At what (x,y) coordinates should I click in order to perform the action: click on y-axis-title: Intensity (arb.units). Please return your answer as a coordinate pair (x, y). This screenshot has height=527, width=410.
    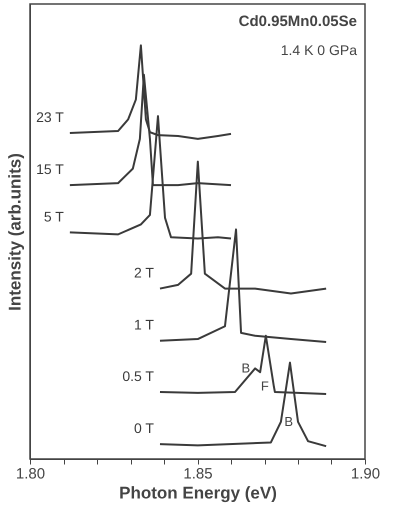
    Looking at the image, I should click on (15, 232).